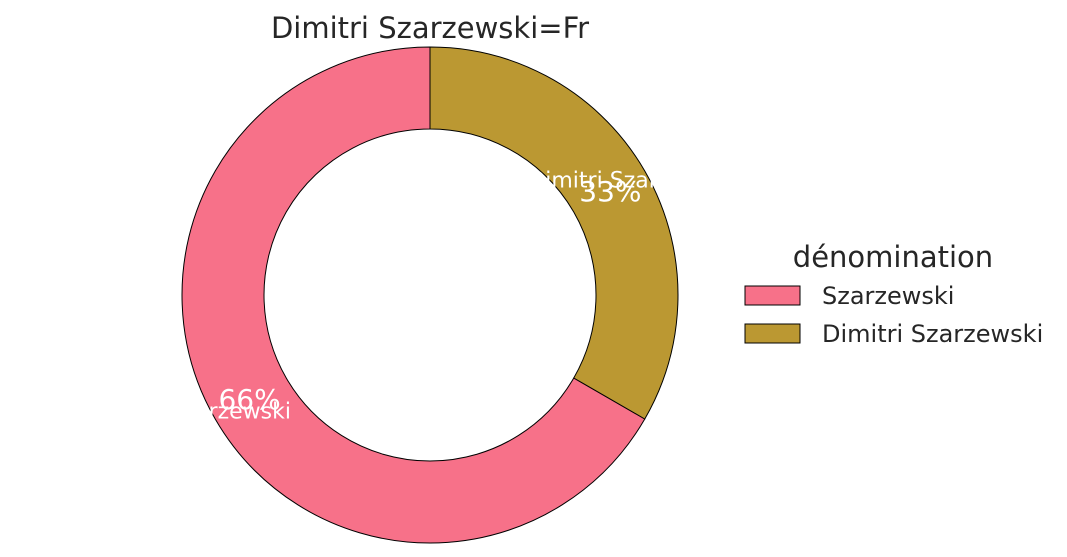  What do you see at coordinates (893, 257) in the screenshot?
I see `legend-title: dénomination` at bounding box center [893, 257].